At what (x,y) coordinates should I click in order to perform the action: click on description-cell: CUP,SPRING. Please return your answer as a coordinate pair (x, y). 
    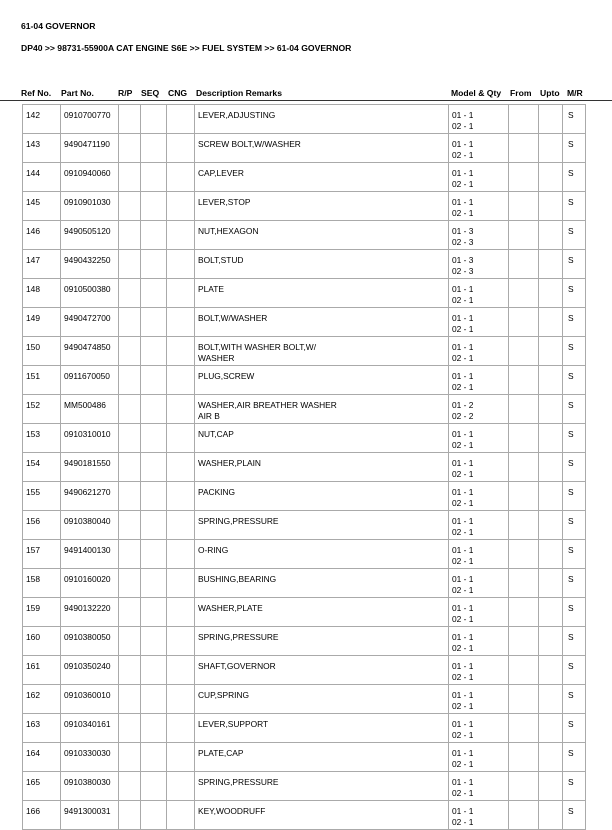
    Looking at the image, I should click on (321, 699).